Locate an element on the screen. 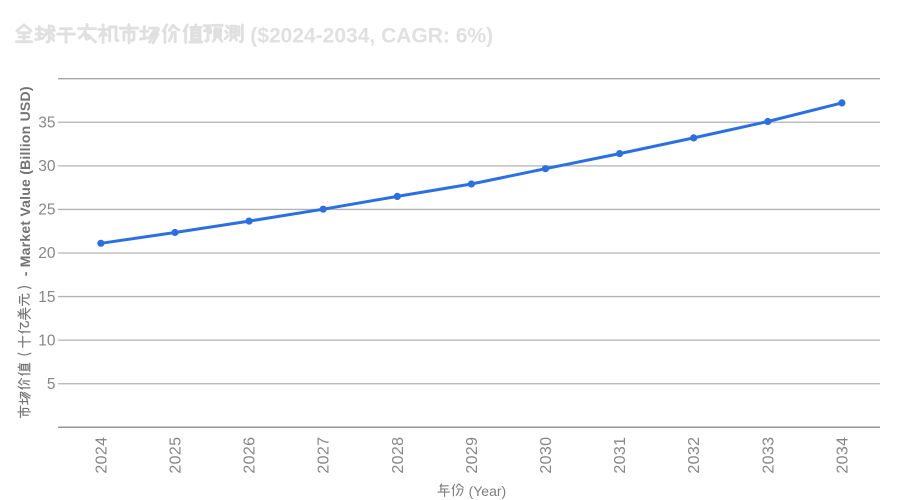  svg-text: 2031 is located at coordinates (620, 455).